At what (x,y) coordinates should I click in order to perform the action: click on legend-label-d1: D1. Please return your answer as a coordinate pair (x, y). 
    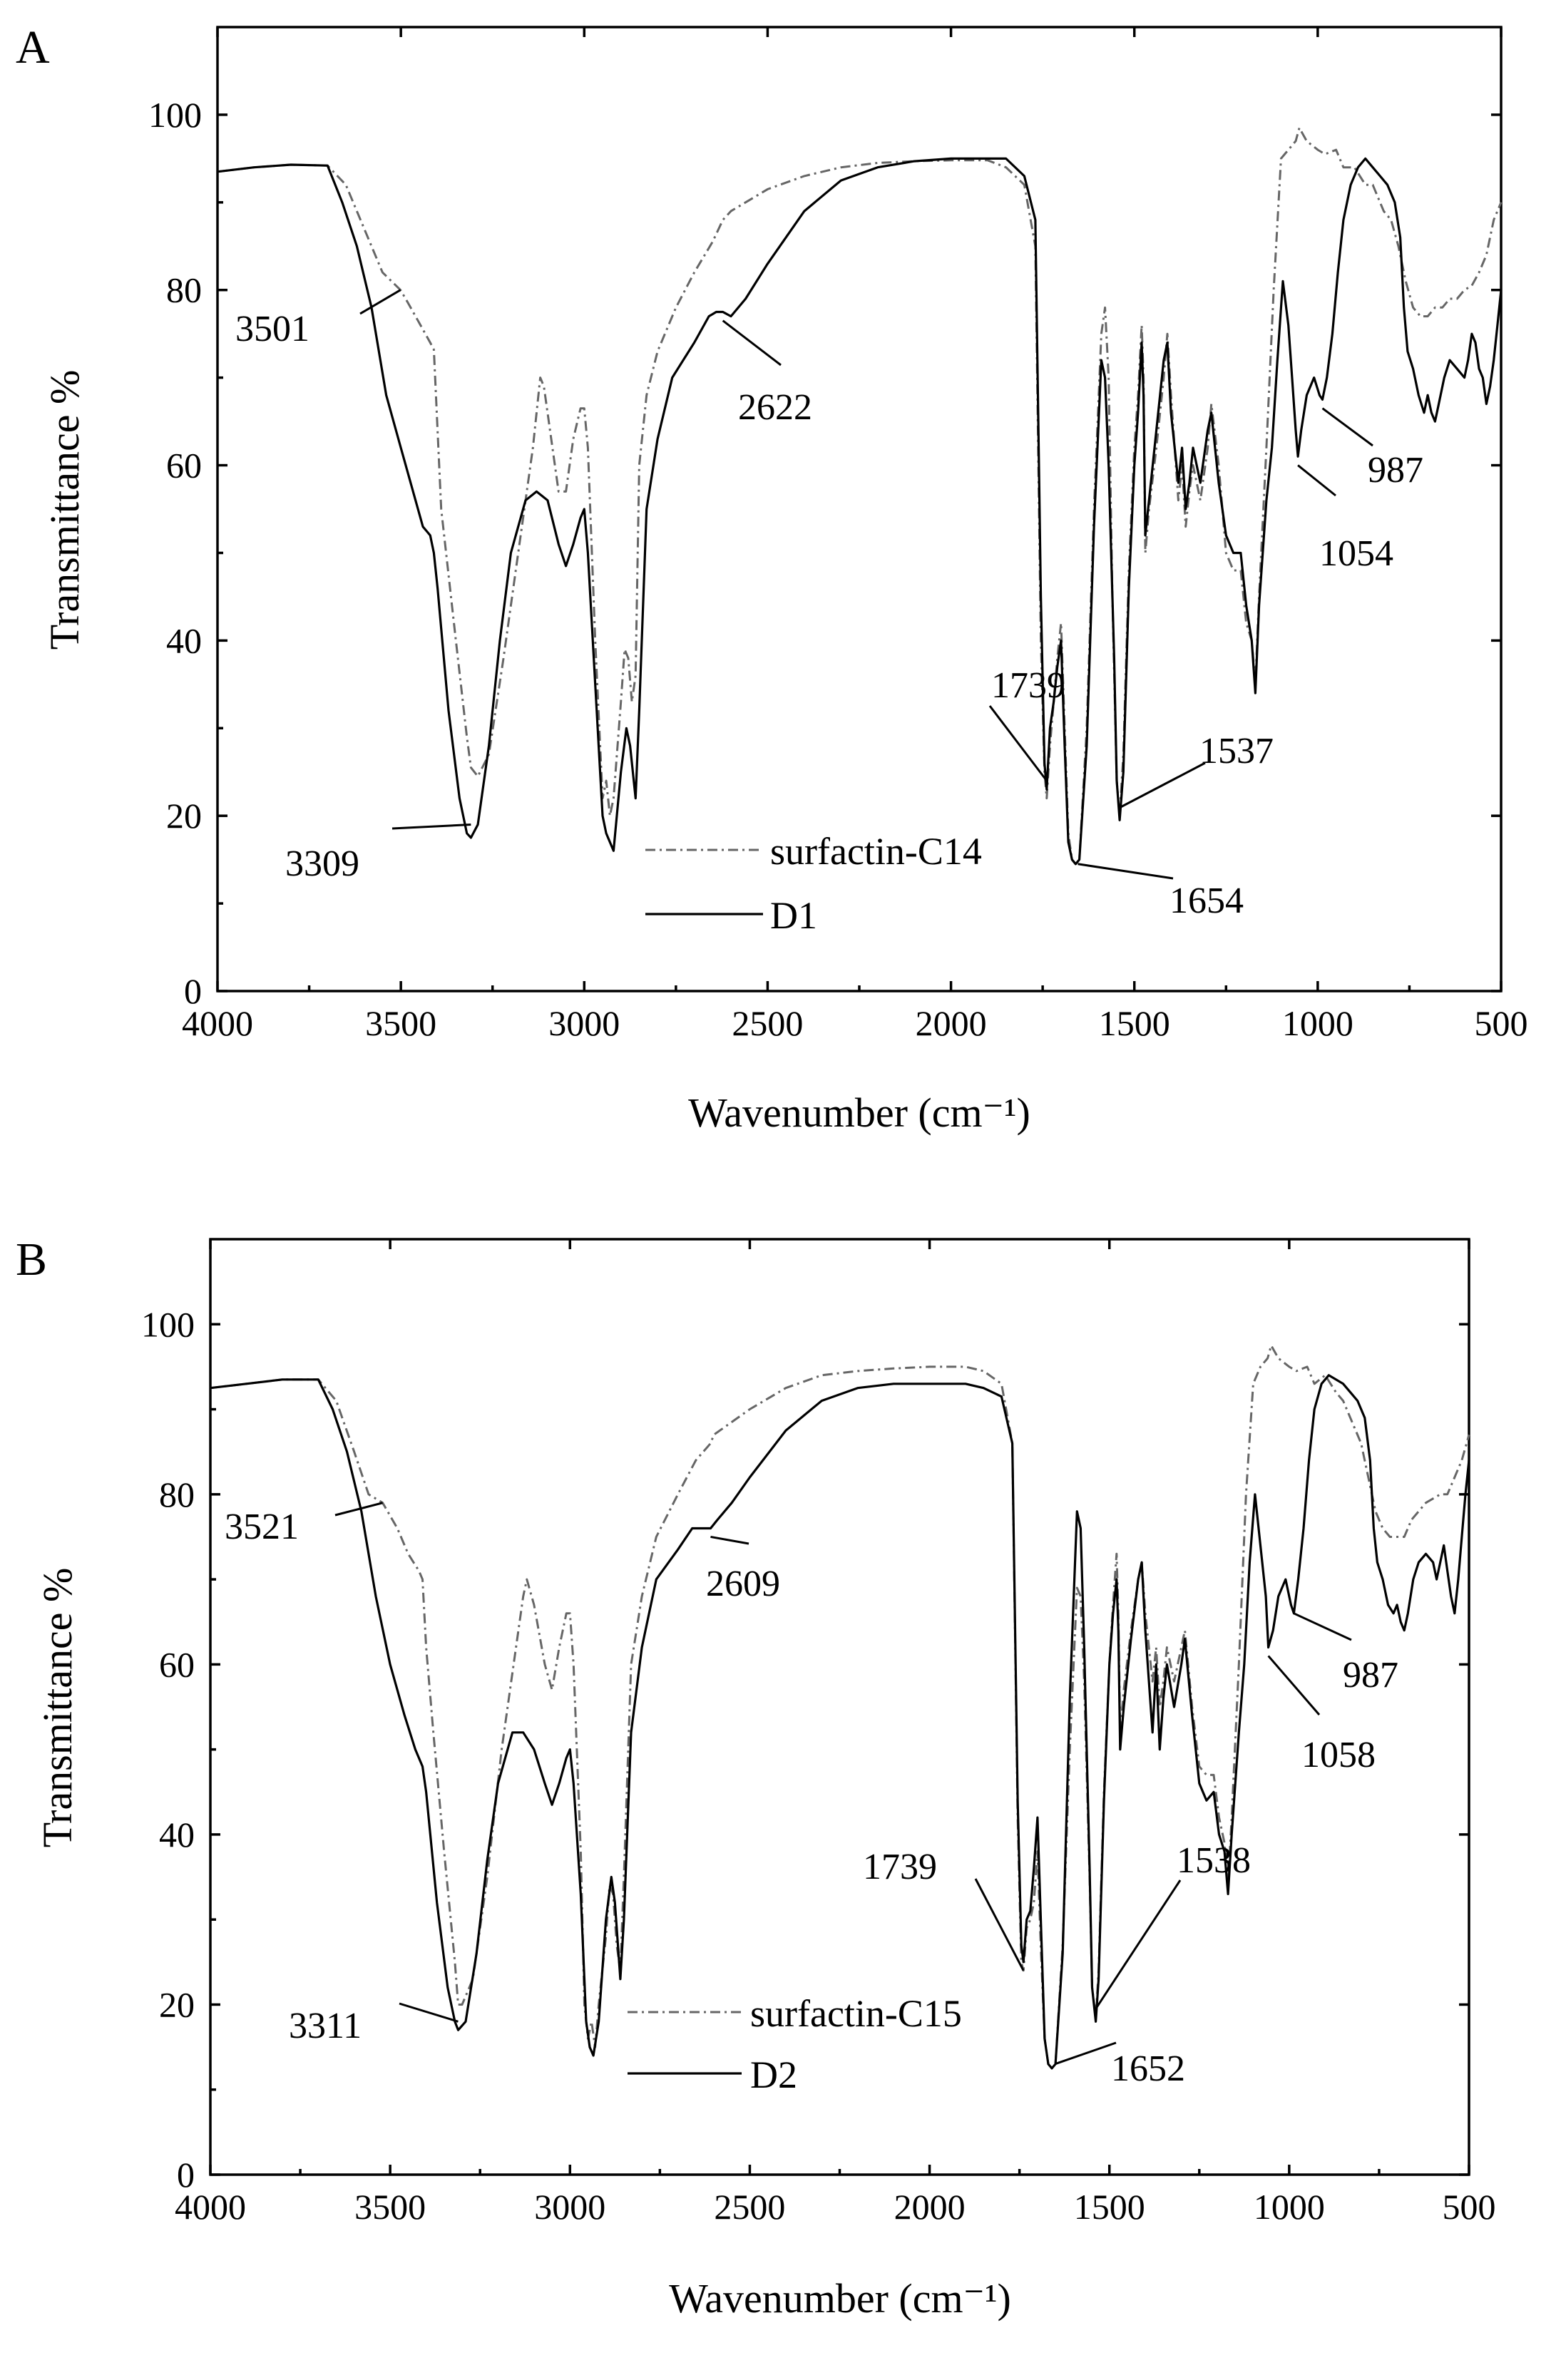
    Looking at the image, I should click on (793, 915).